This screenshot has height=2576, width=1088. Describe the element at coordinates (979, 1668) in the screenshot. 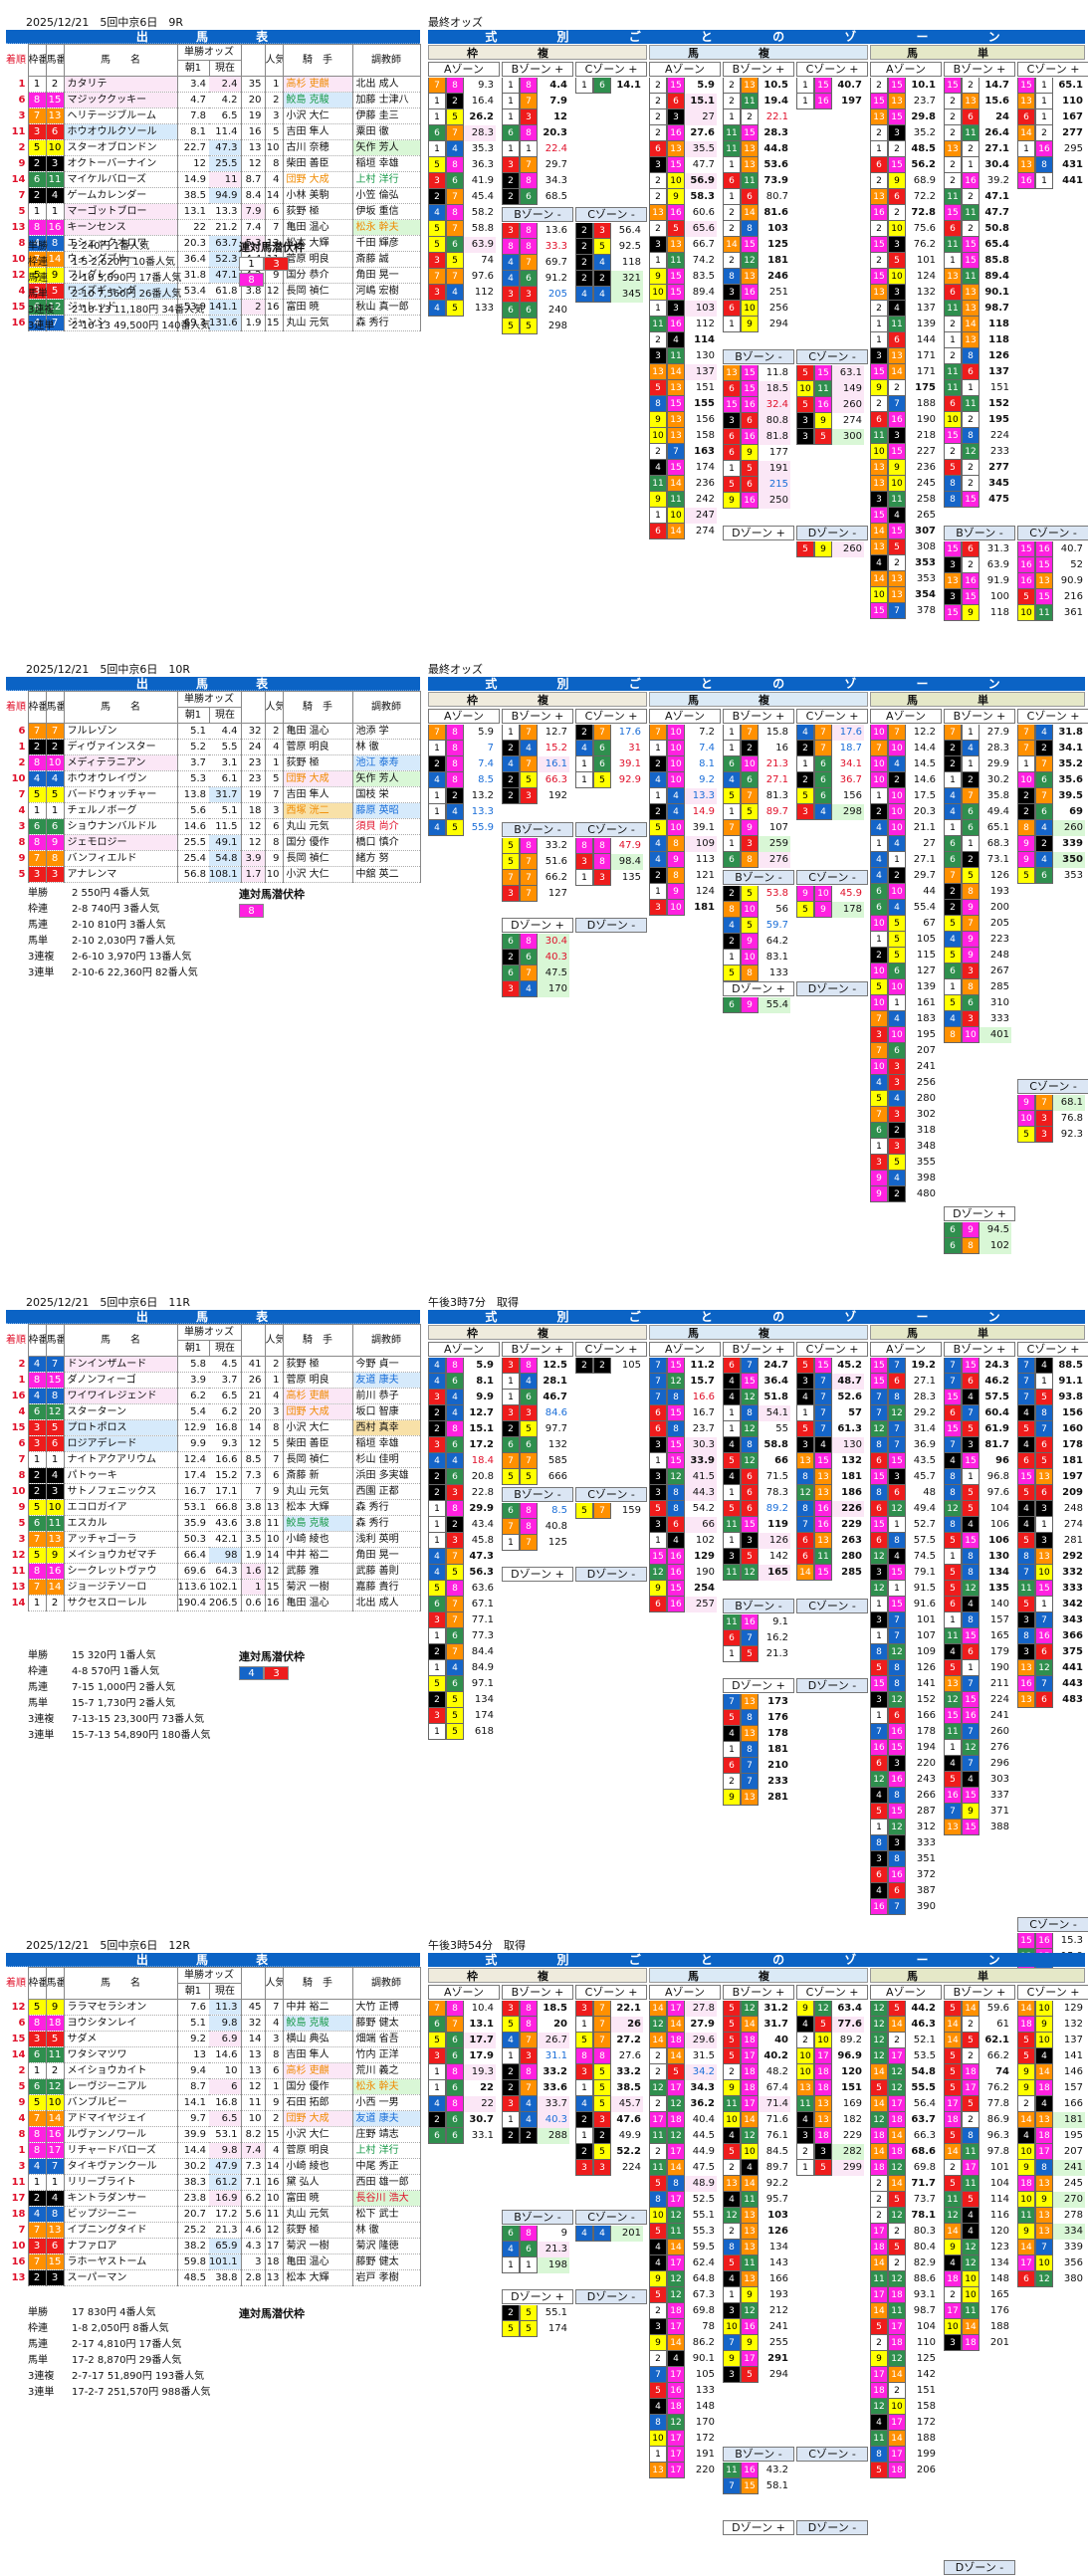

I see `zone-row: 5 1 190` at that location.